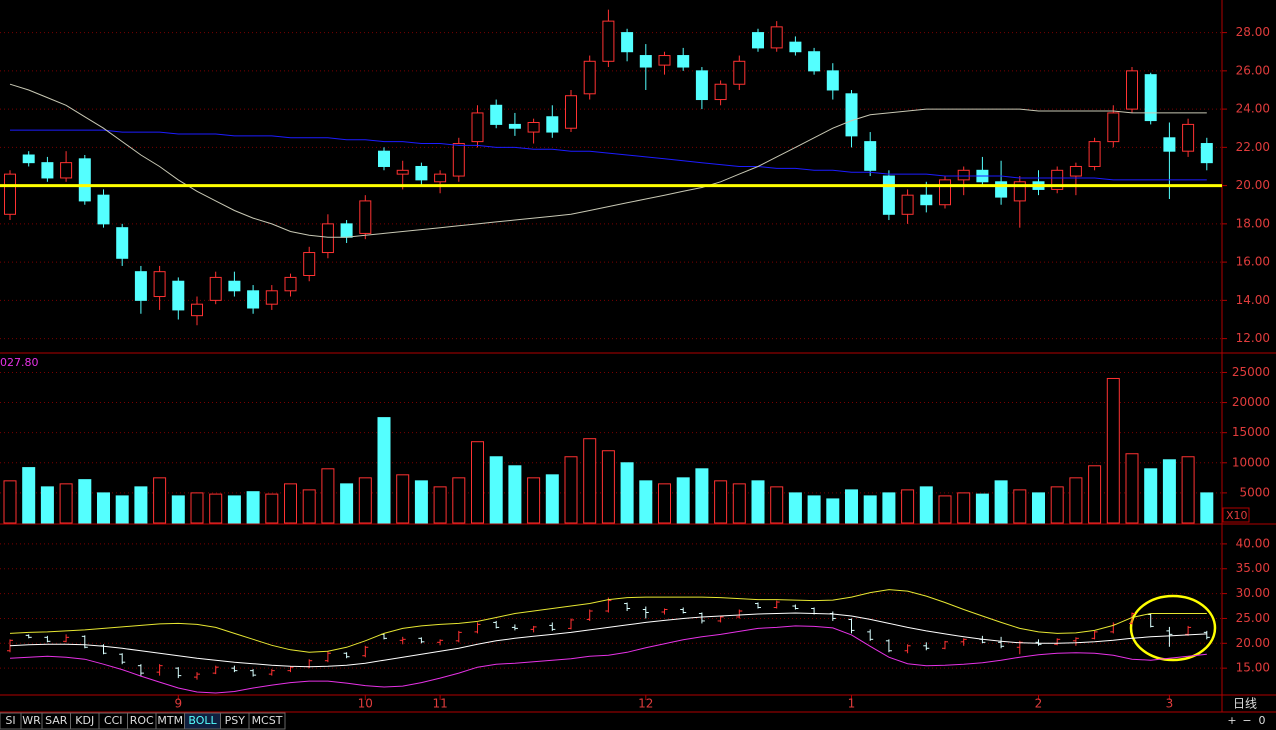  I want to click on y-tick-label: 12.00, so click(1253, 338).